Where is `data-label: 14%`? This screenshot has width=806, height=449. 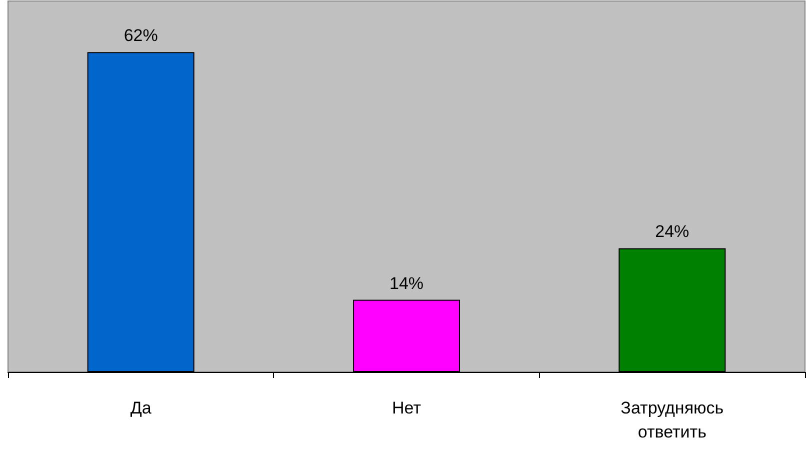 data-label: 14% is located at coordinates (406, 283).